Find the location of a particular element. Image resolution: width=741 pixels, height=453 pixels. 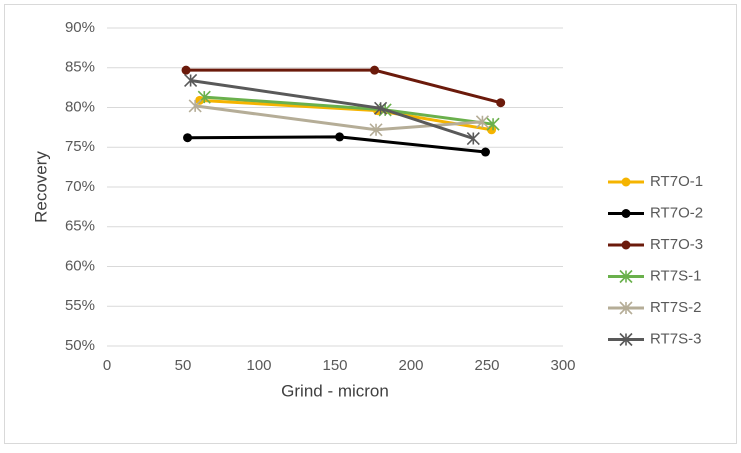

x-tick-label: 200 is located at coordinates (410, 365).